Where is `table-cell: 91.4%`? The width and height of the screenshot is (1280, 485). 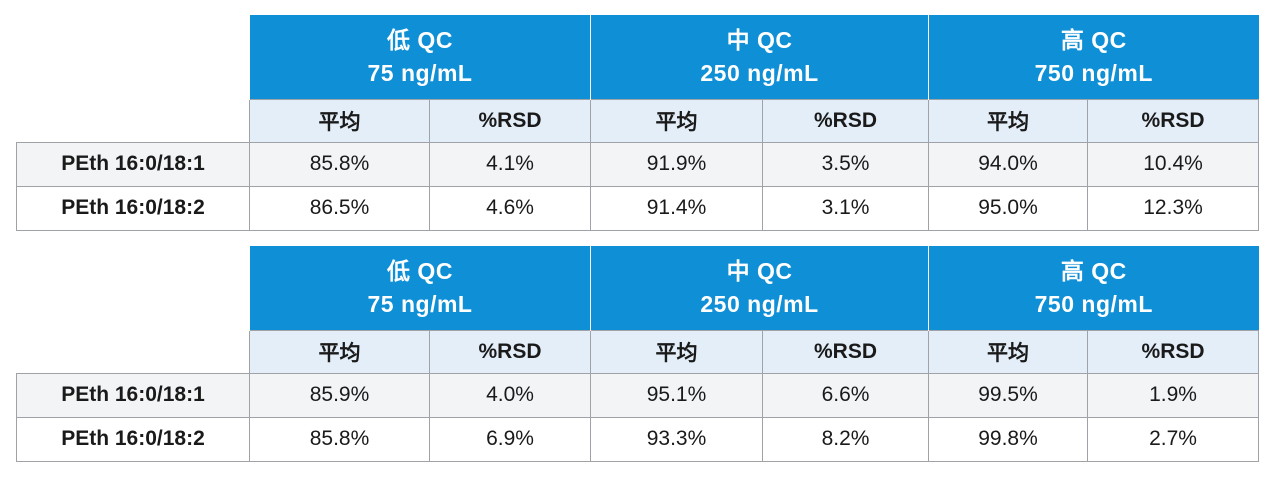 table-cell: 91.4% is located at coordinates (676, 208).